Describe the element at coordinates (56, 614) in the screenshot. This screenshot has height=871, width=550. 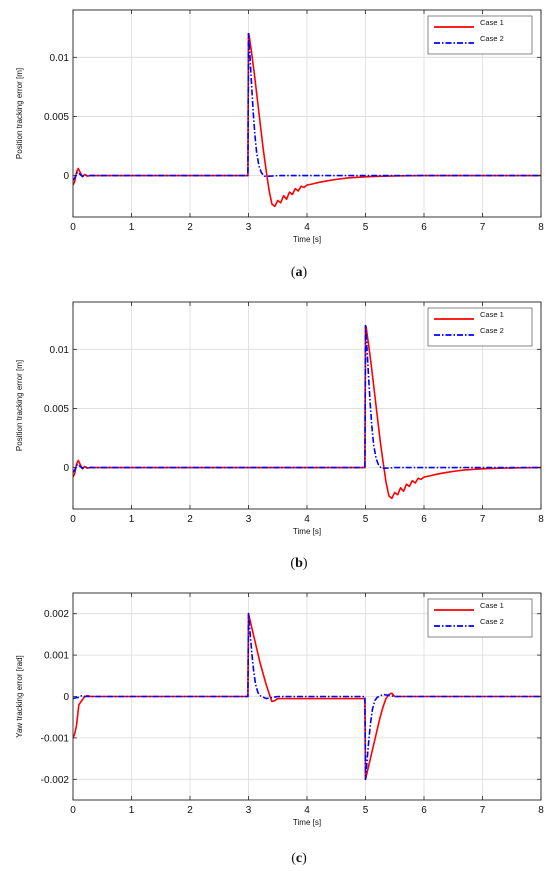
I see `y-tick-label: 0.002` at that location.